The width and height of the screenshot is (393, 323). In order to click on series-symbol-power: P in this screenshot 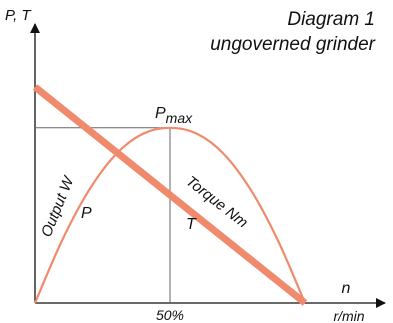, I will do `click(86, 213)`.